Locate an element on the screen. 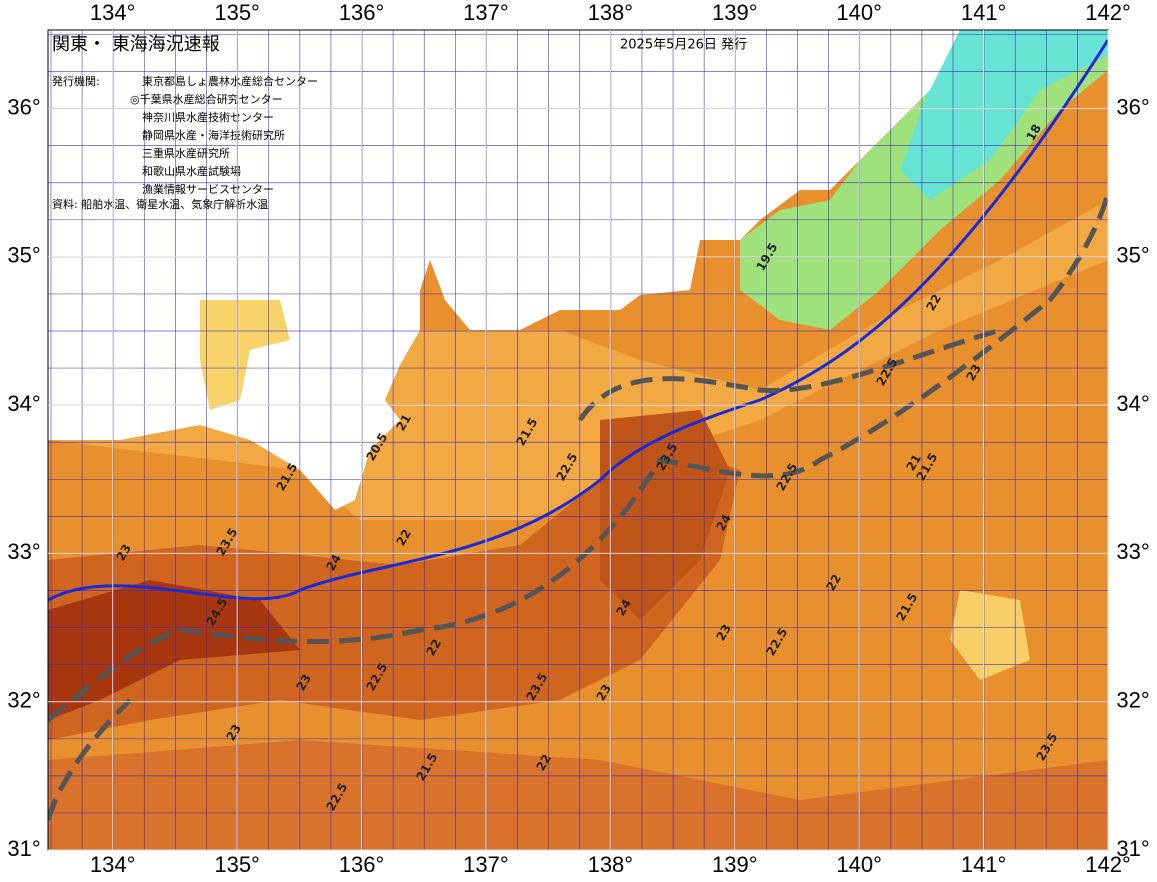  issuer: 神奈川県水産技術センター is located at coordinates (208, 117).